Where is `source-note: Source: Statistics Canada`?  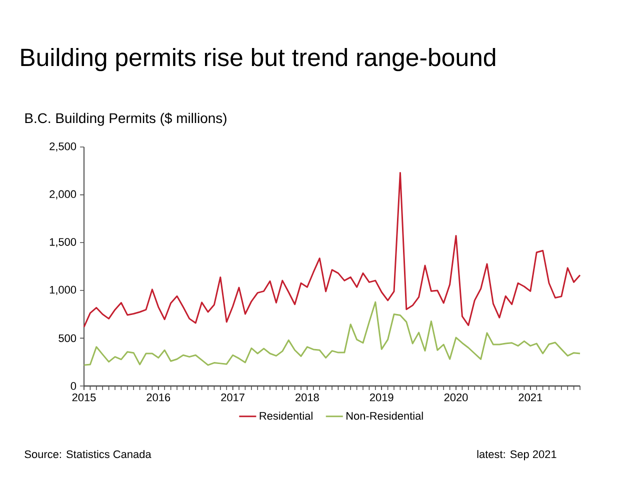 source-note: Source: Statistics Canada is located at coordinates (88, 454).